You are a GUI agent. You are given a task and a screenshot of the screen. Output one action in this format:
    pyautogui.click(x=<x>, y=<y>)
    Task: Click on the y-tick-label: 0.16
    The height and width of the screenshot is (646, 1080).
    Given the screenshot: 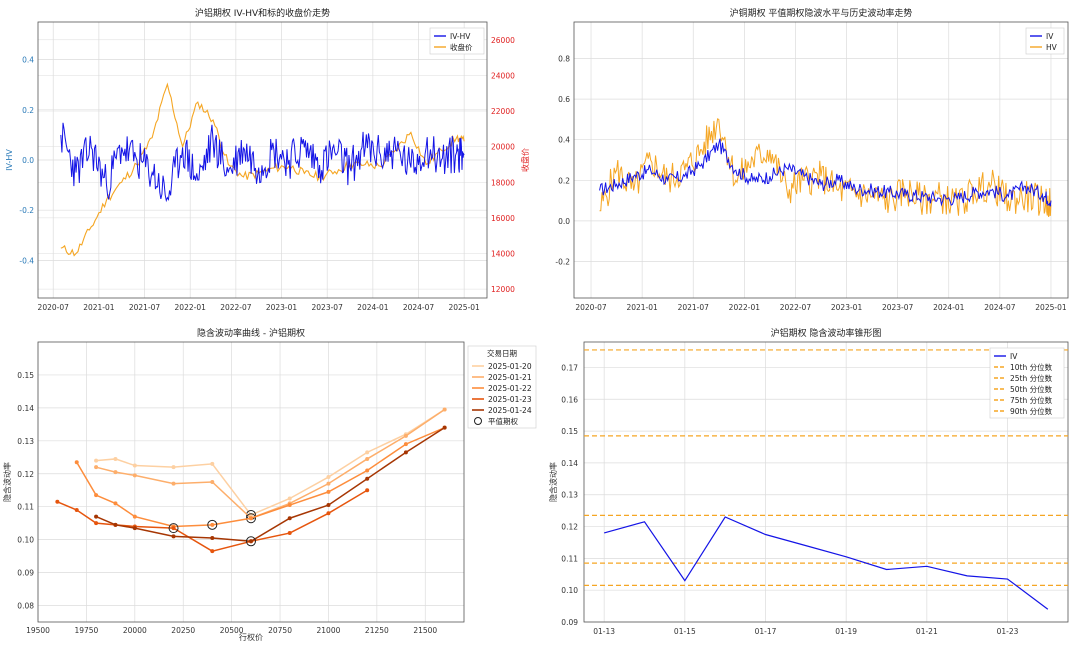 What is the action you would take?
    pyautogui.click(x=569, y=399)
    